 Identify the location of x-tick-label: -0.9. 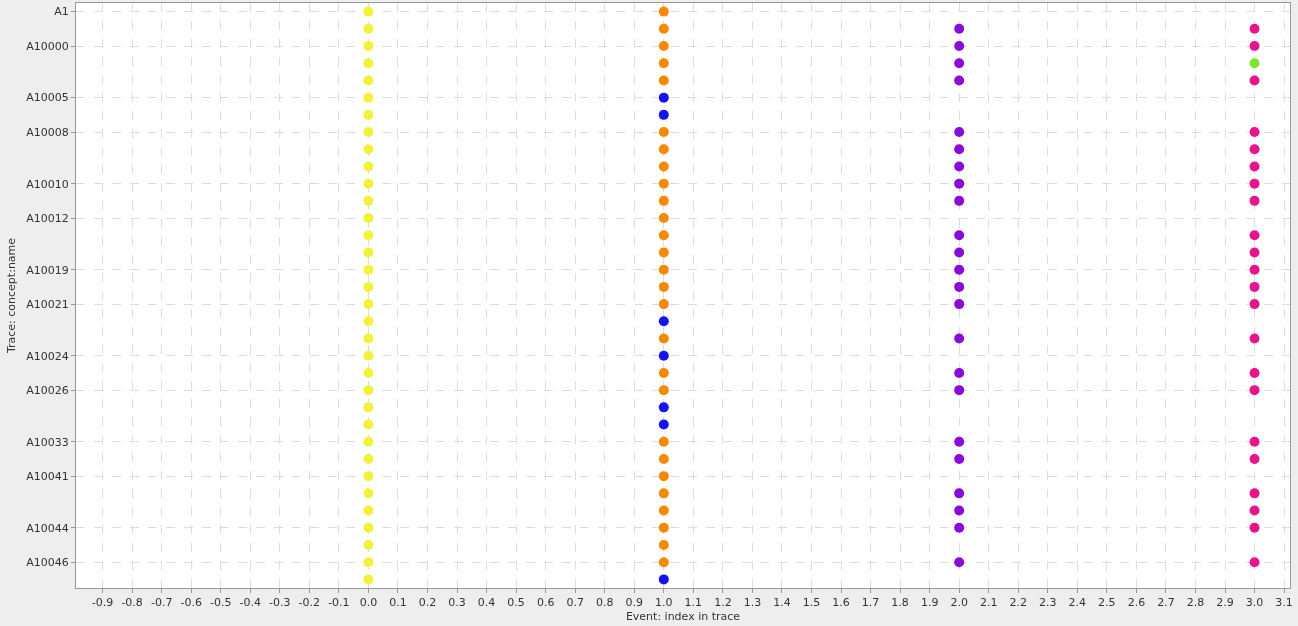
(102, 603).